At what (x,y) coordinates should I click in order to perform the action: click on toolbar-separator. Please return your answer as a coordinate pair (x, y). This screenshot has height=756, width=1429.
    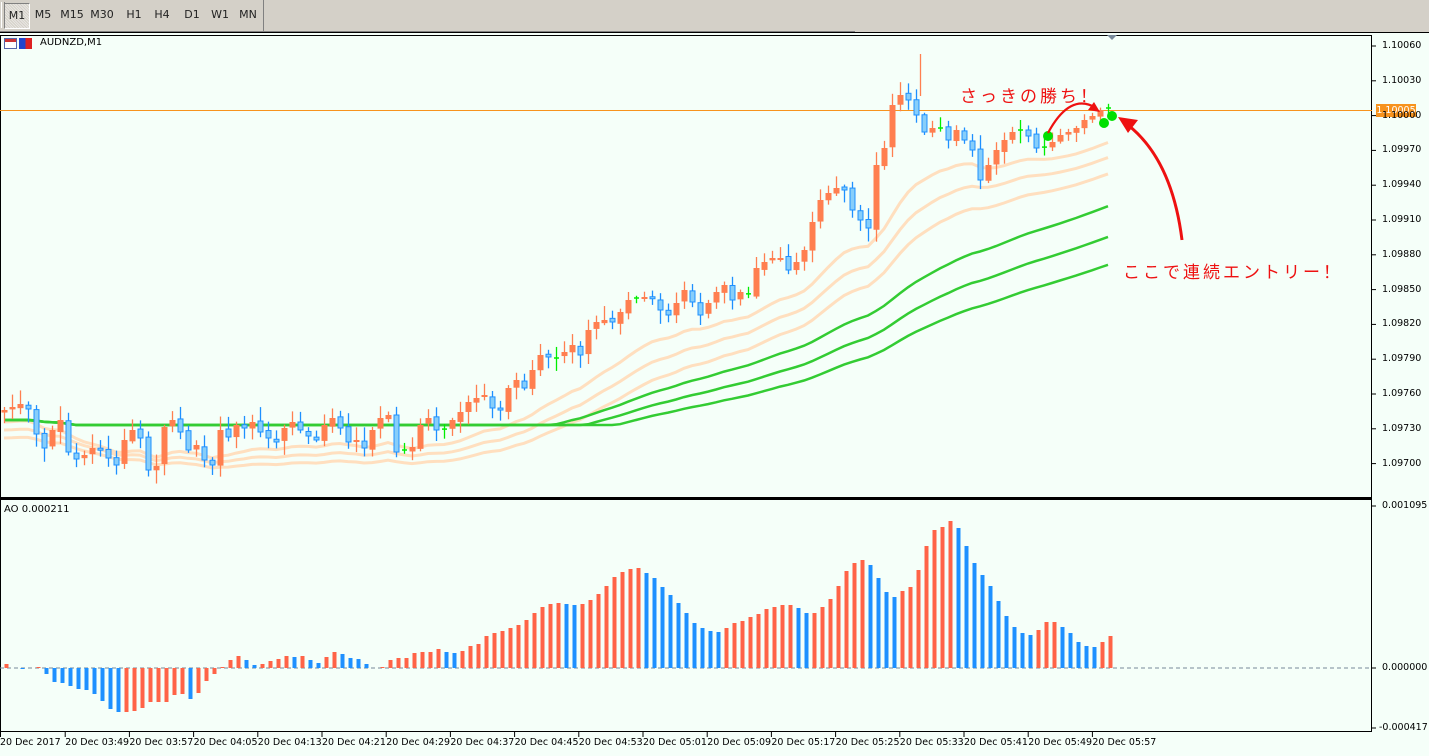
    Looking at the image, I should click on (263, 15).